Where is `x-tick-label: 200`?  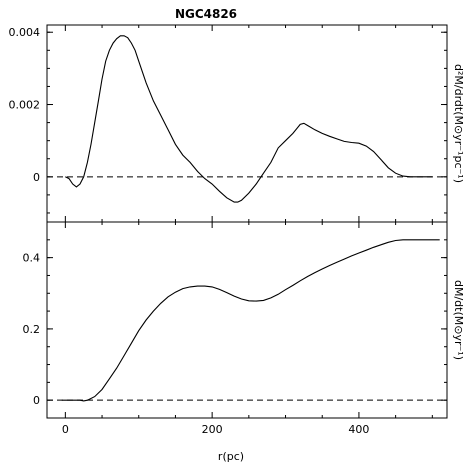
x-tick-label: 200 is located at coordinates (212, 429).